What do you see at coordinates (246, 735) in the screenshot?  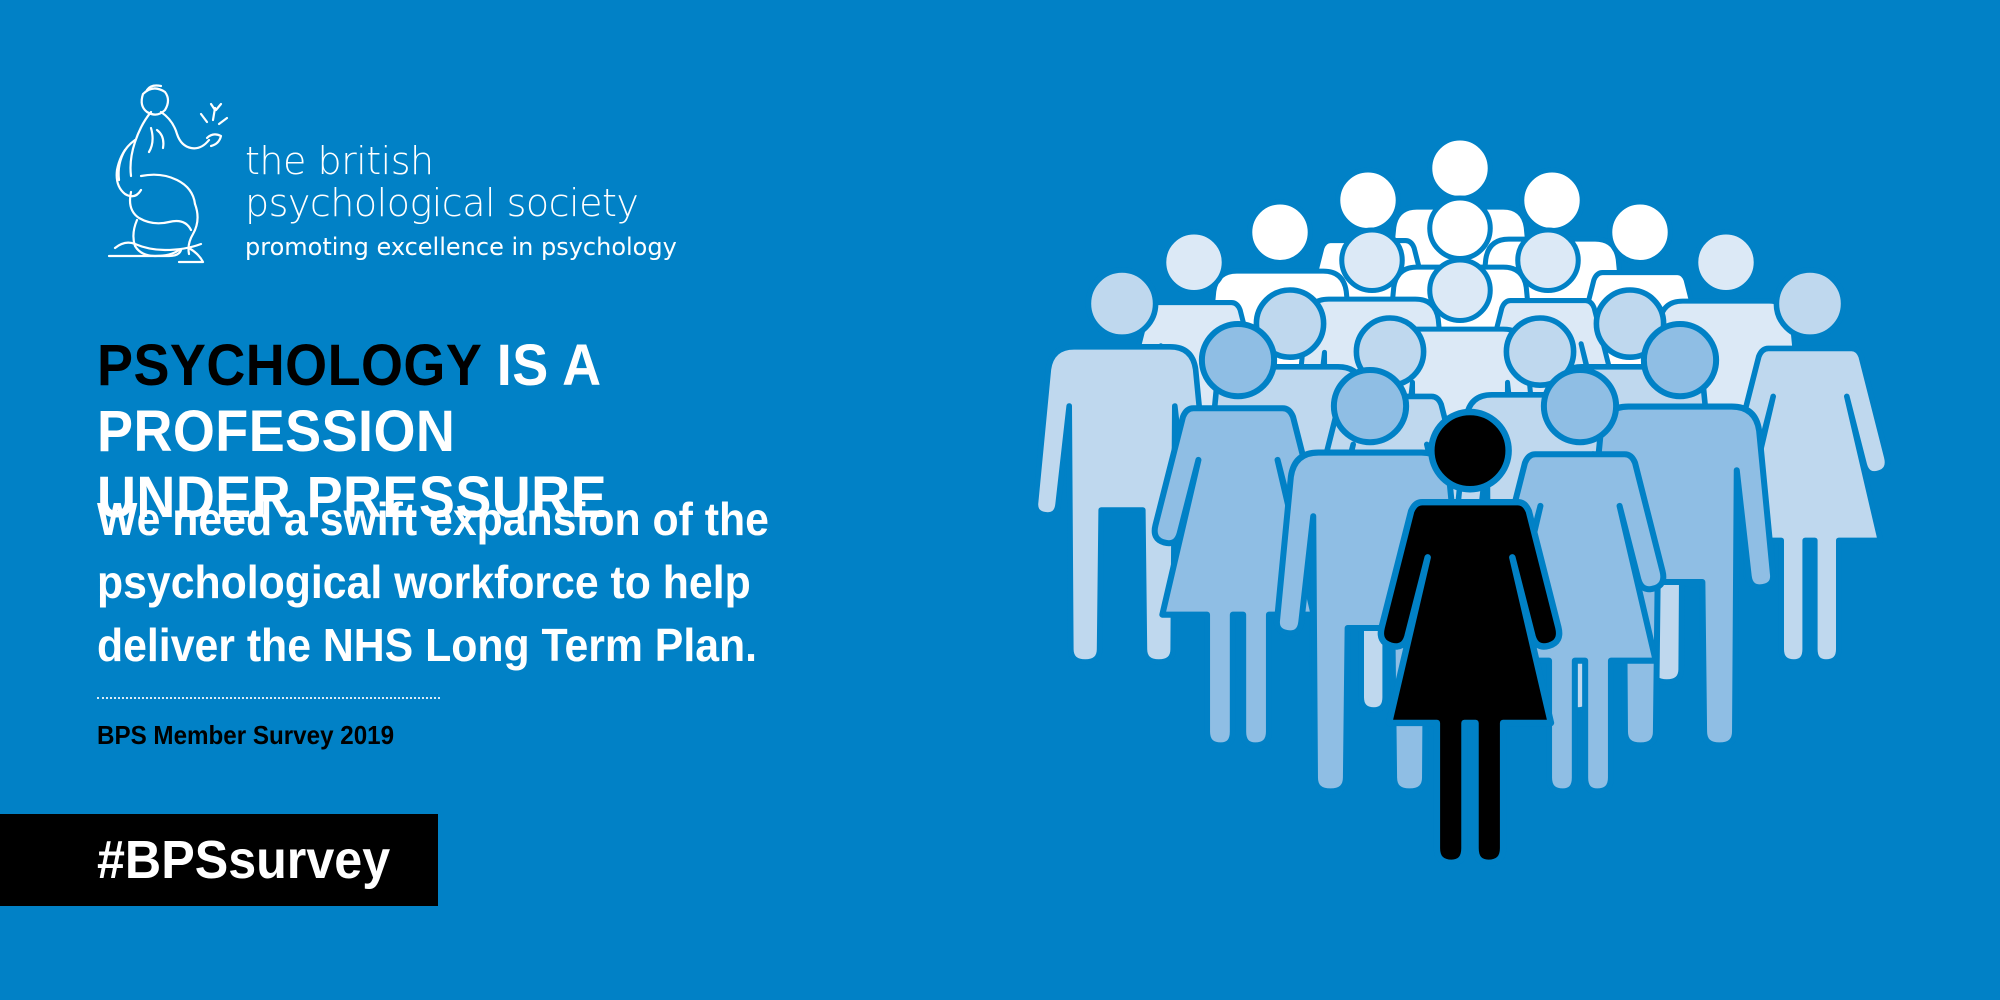 I see `survey-source: BPS Member Survey 2019` at bounding box center [246, 735].